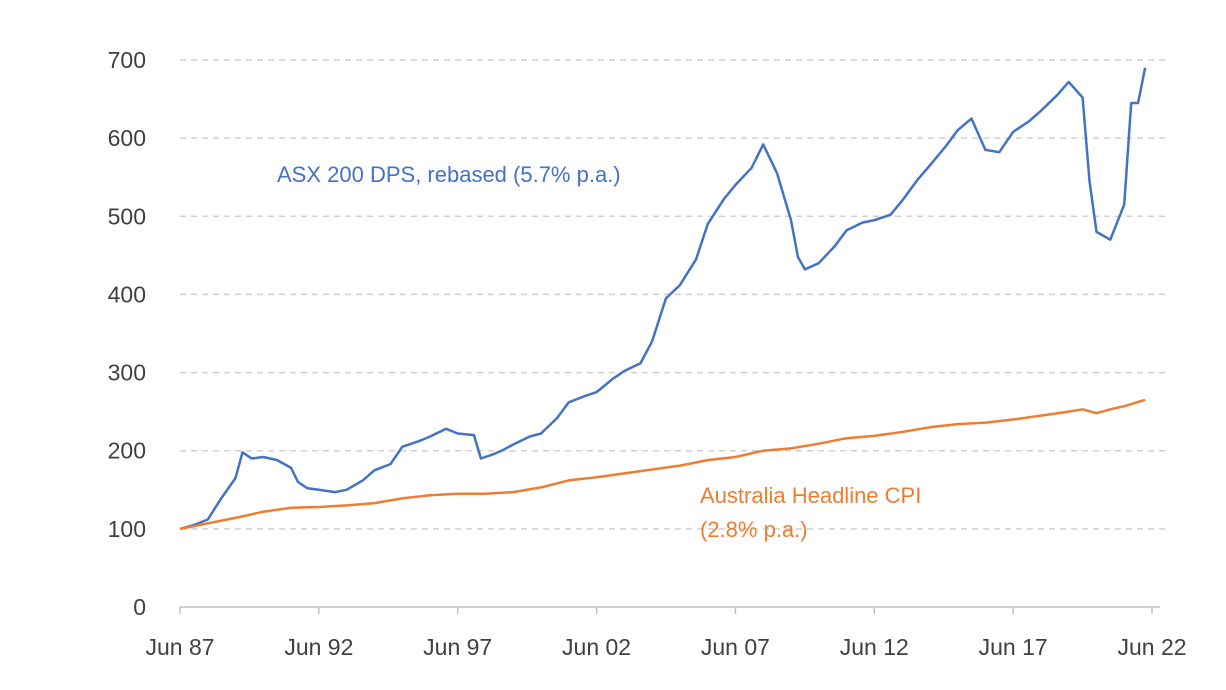 Image resolution: width=1226 pixels, height=690 pixels. Describe the element at coordinates (179, 647) in the screenshot. I see `x-tick-label: Jun 87` at that location.